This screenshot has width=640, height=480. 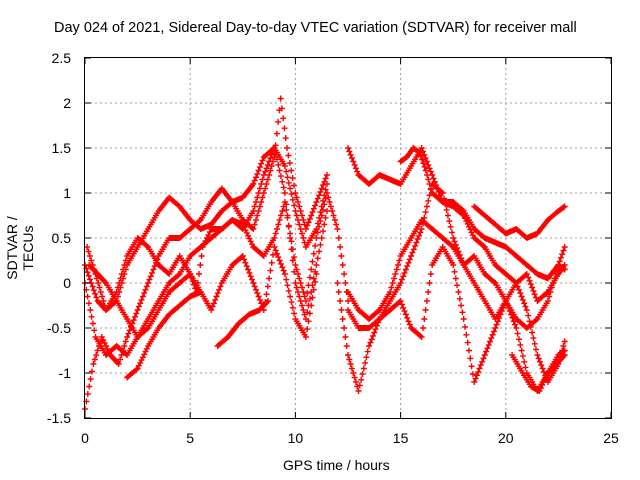 What do you see at coordinates (611, 438) in the screenshot?
I see `x-tick-label: 25` at bounding box center [611, 438].